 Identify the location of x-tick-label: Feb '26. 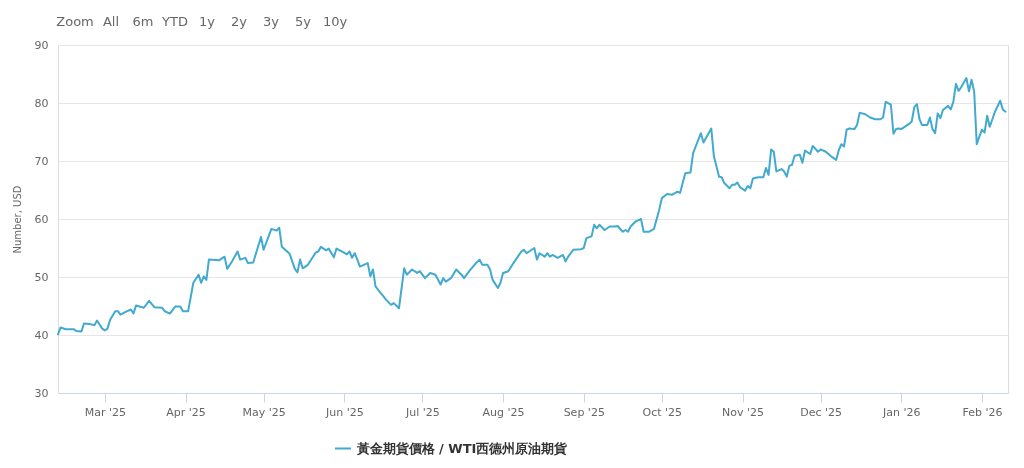
(982, 412).